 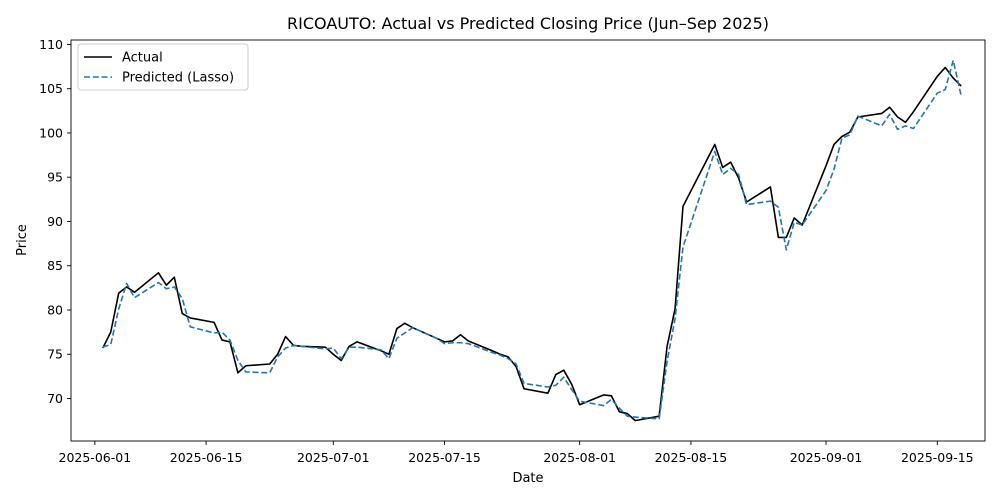 I want to click on y-tick-label: 80, so click(x=55, y=309).